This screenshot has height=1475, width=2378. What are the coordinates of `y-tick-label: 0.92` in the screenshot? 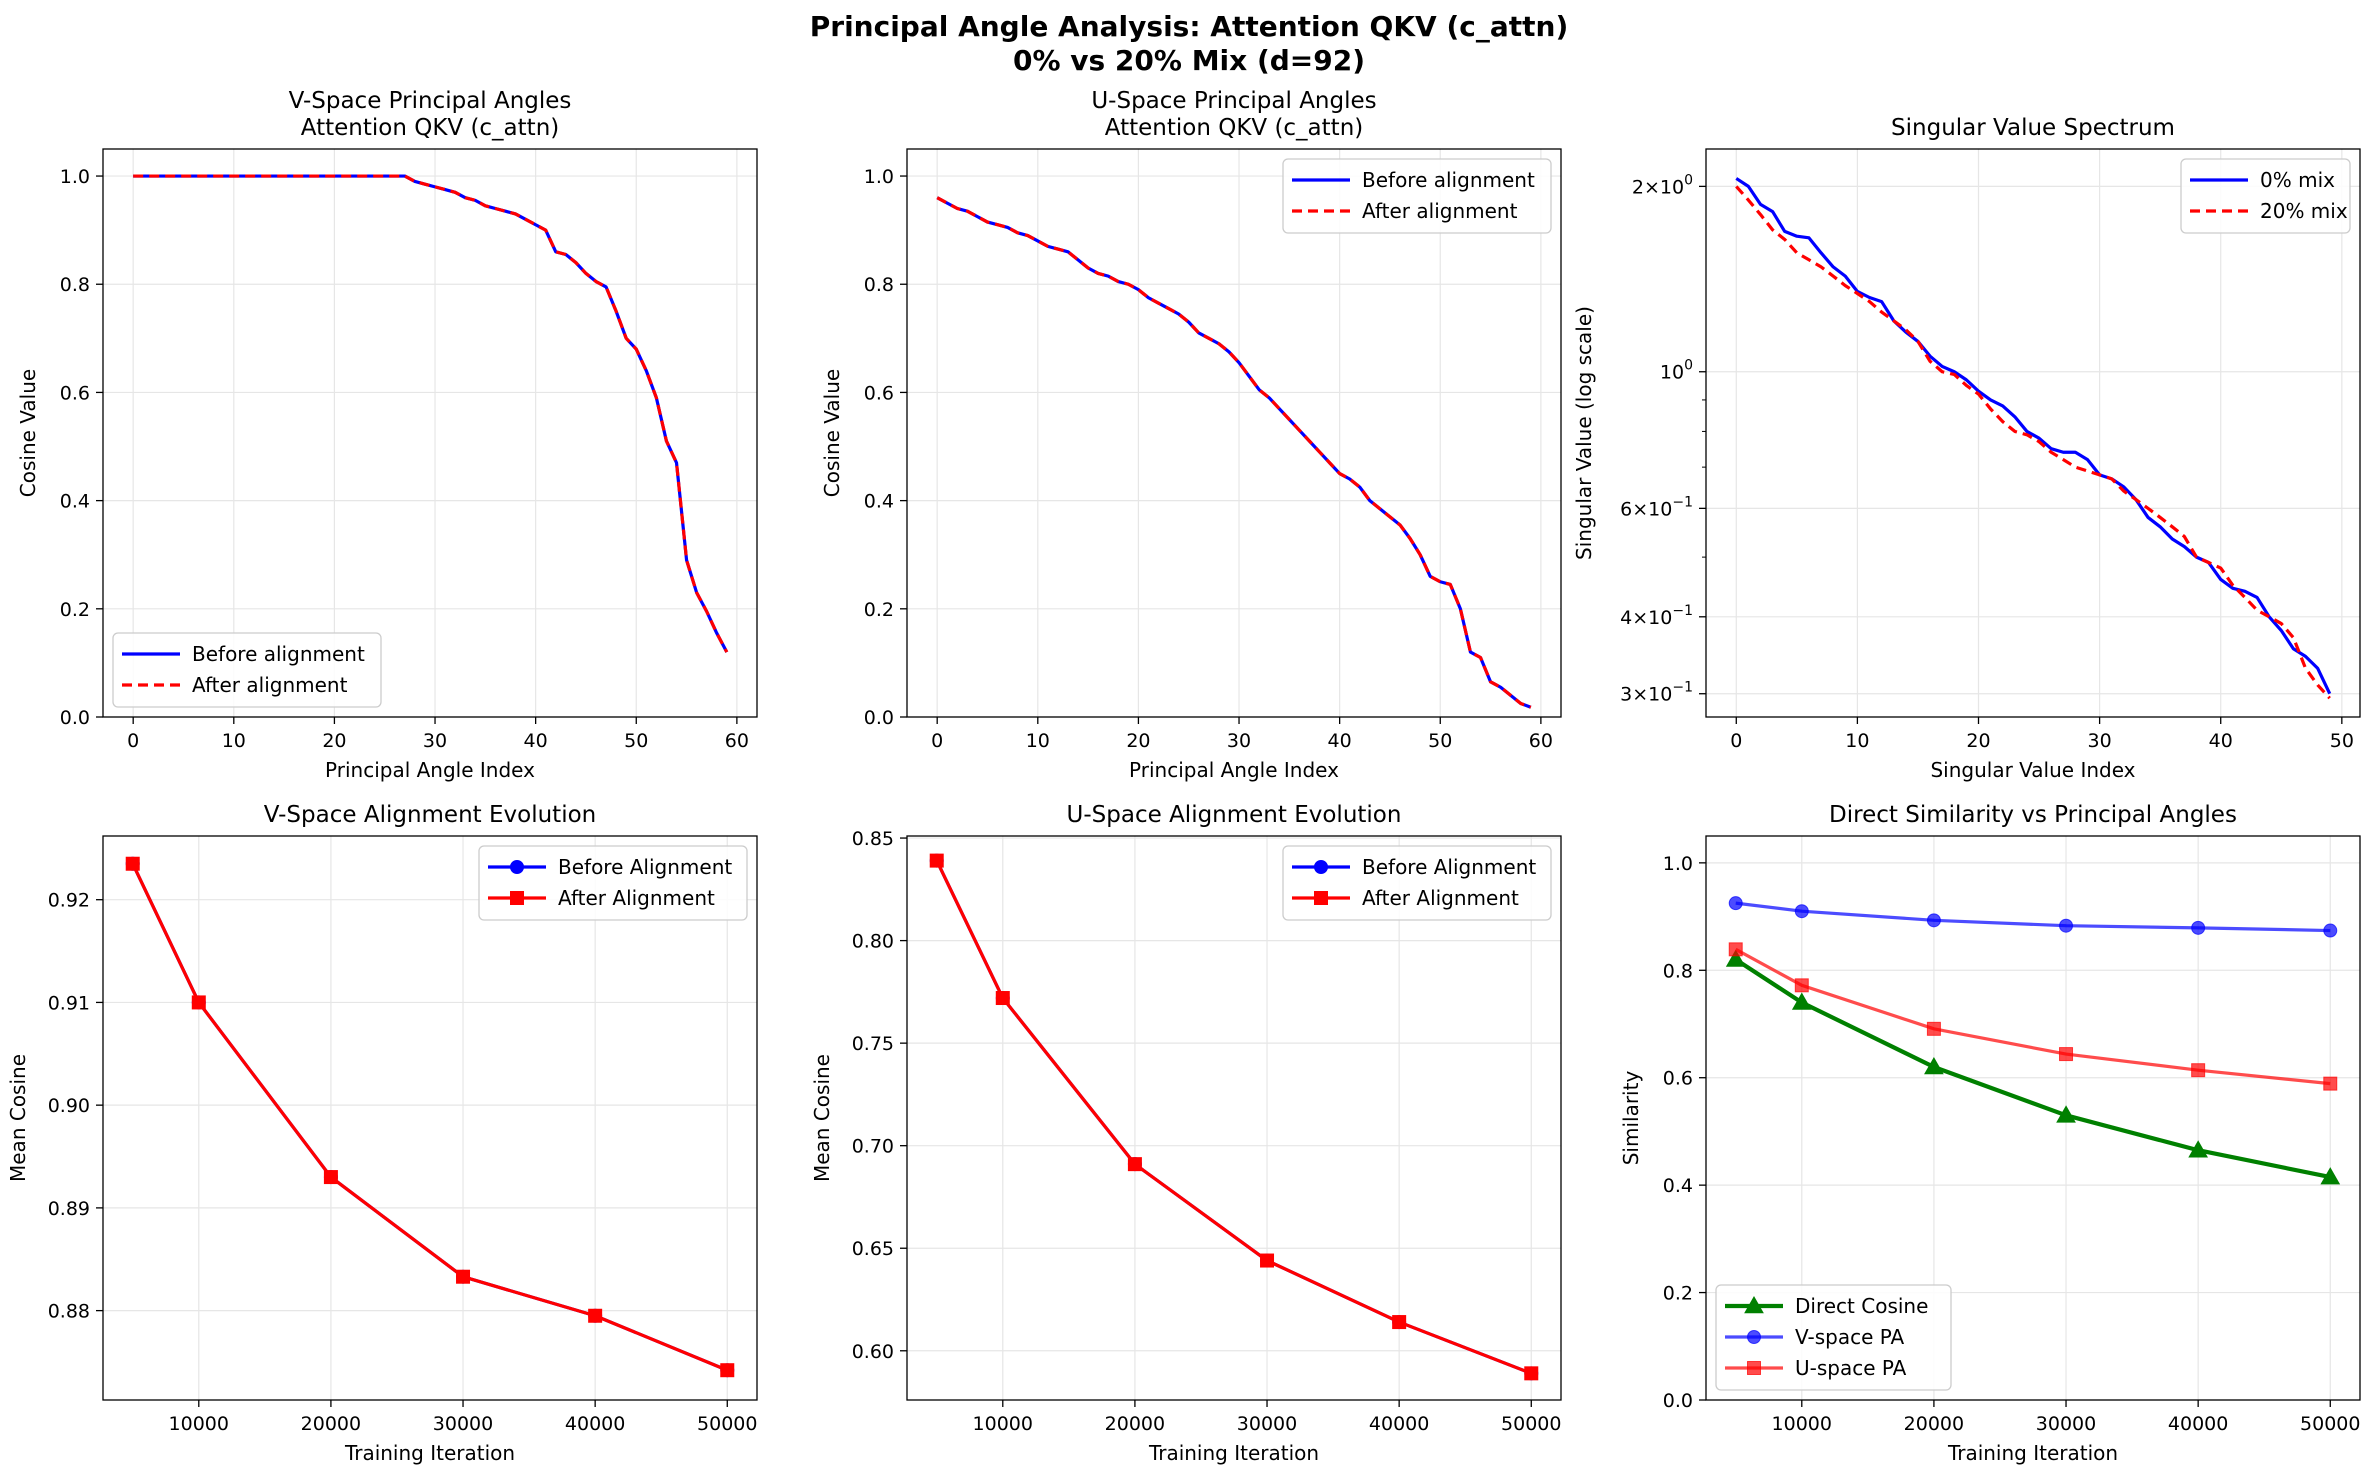 It's located at (69, 901).